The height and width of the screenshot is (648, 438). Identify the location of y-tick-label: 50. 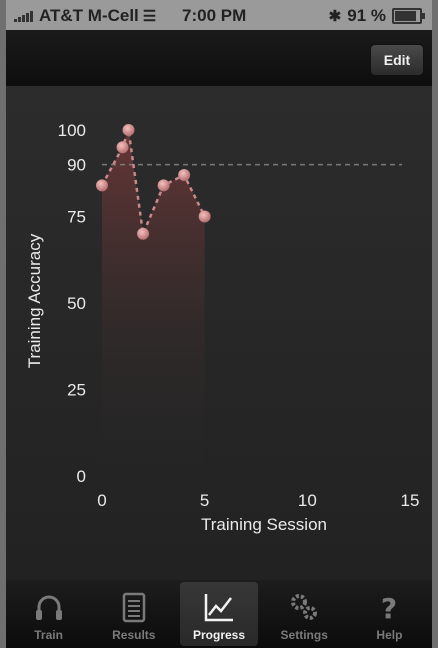
(76, 303).